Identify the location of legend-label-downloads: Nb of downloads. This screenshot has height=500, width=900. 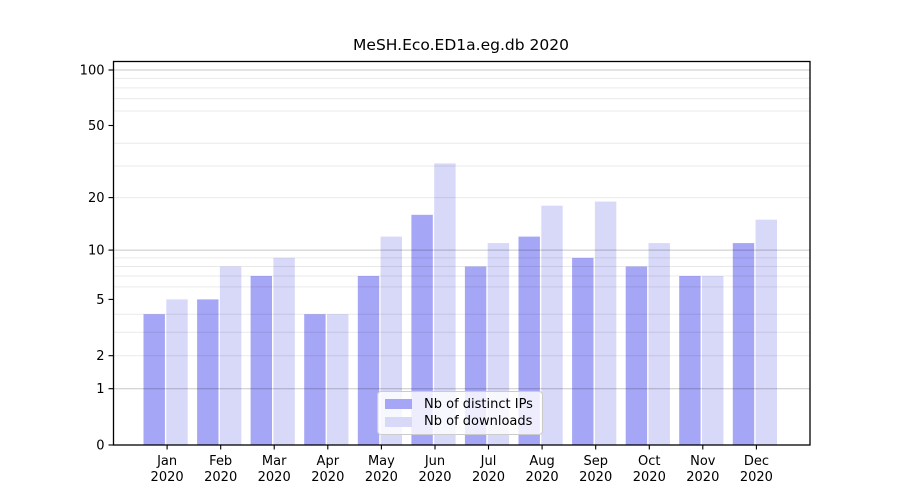
(478, 422).